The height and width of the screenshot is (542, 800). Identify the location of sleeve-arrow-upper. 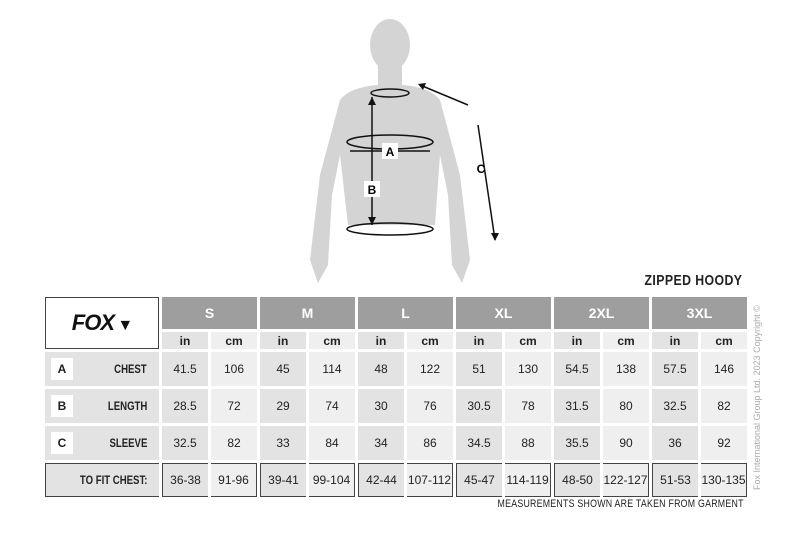
(444, 95).